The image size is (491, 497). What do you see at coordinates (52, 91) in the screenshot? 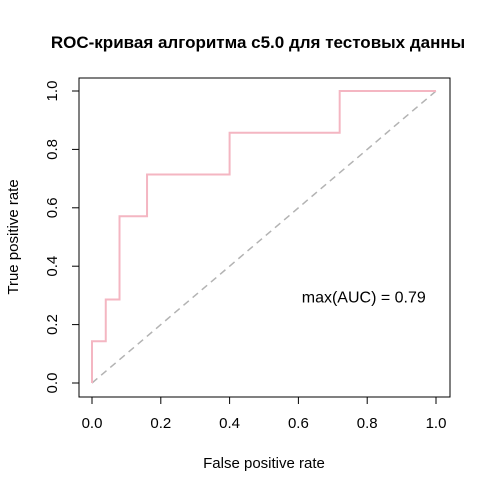
I see `y-tick-label: 1.0` at bounding box center [52, 91].